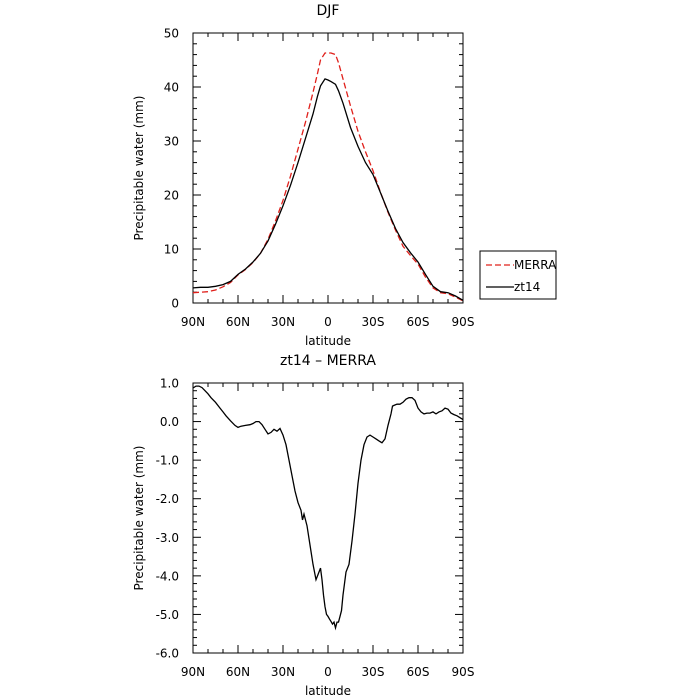  I want to click on y-tick-label: 0.0, so click(169, 422).